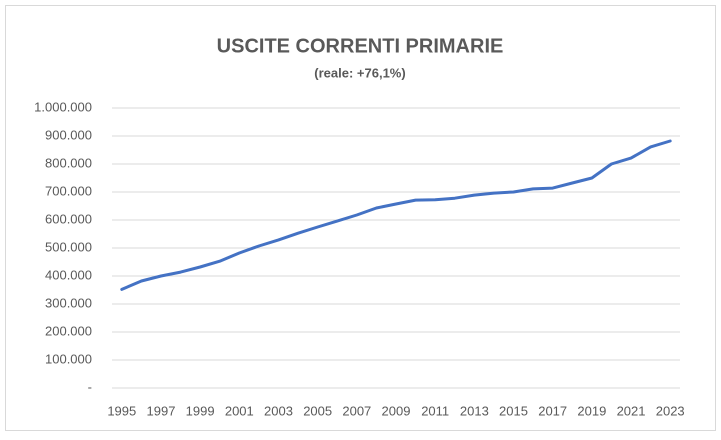 The image size is (721, 440). Describe the element at coordinates (239, 410) in the screenshot. I see `x-tick-label: 2001` at that location.